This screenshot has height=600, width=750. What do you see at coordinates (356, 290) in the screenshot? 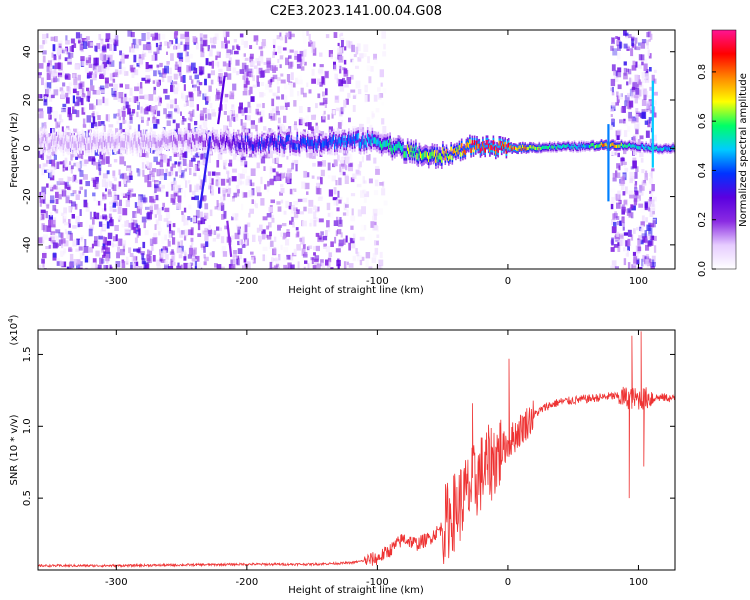
I see `top-x-axis-label: Height of straight line (km)` at bounding box center [356, 290].